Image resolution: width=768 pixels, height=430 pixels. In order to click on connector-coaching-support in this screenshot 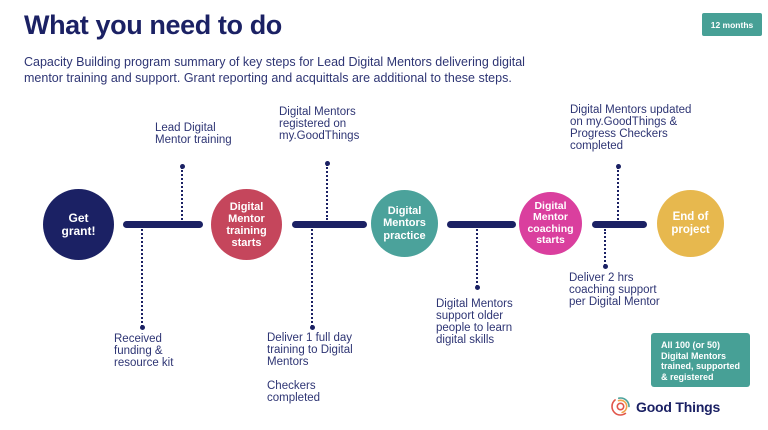, I will do `click(605, 249)`.